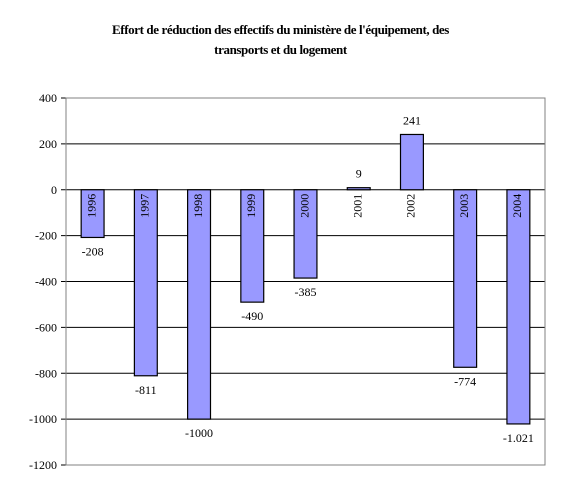 The image size is (561, 496). What do you see at coordinates (251, 206) in the screenshot?
I see `category-label: 1999` at bounding box center [251, 206].